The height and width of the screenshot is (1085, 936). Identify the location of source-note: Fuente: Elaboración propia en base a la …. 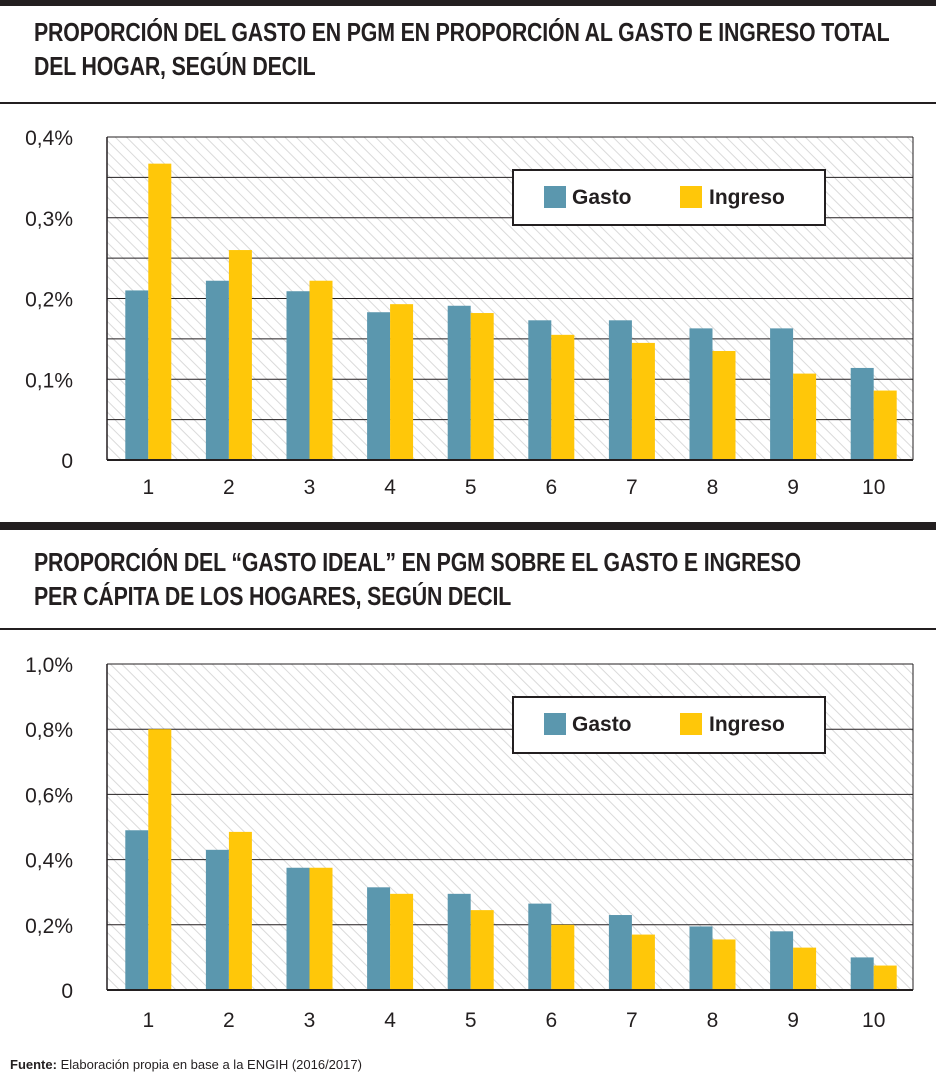
(186, 1064).